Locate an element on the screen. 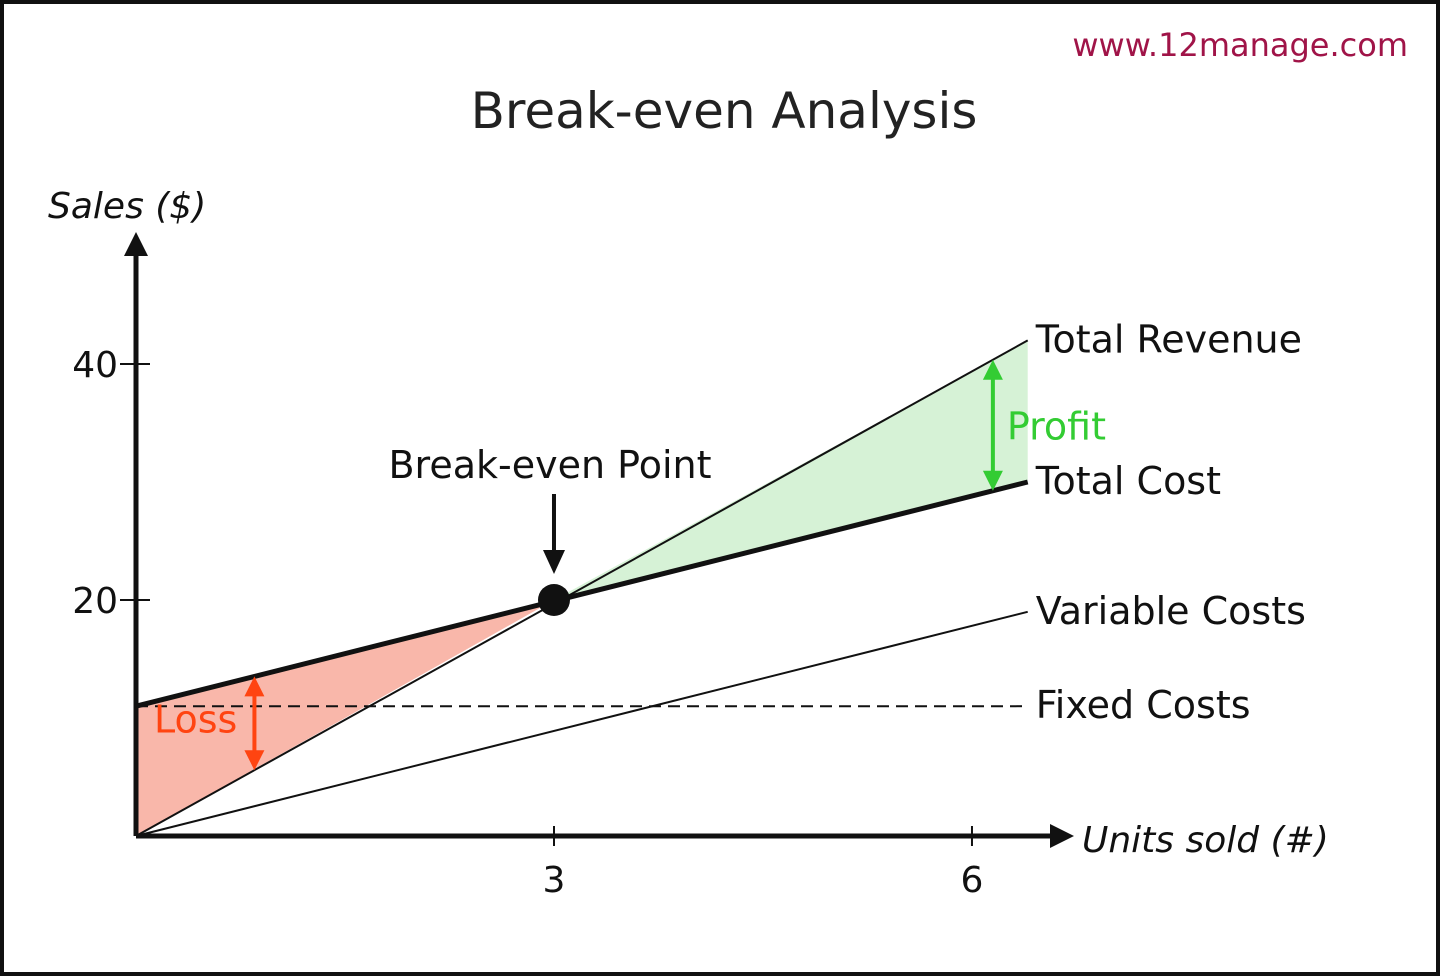 This screenshot has width=1440, height=980. profit-label: Profit is located at coordinates (1056, 426).